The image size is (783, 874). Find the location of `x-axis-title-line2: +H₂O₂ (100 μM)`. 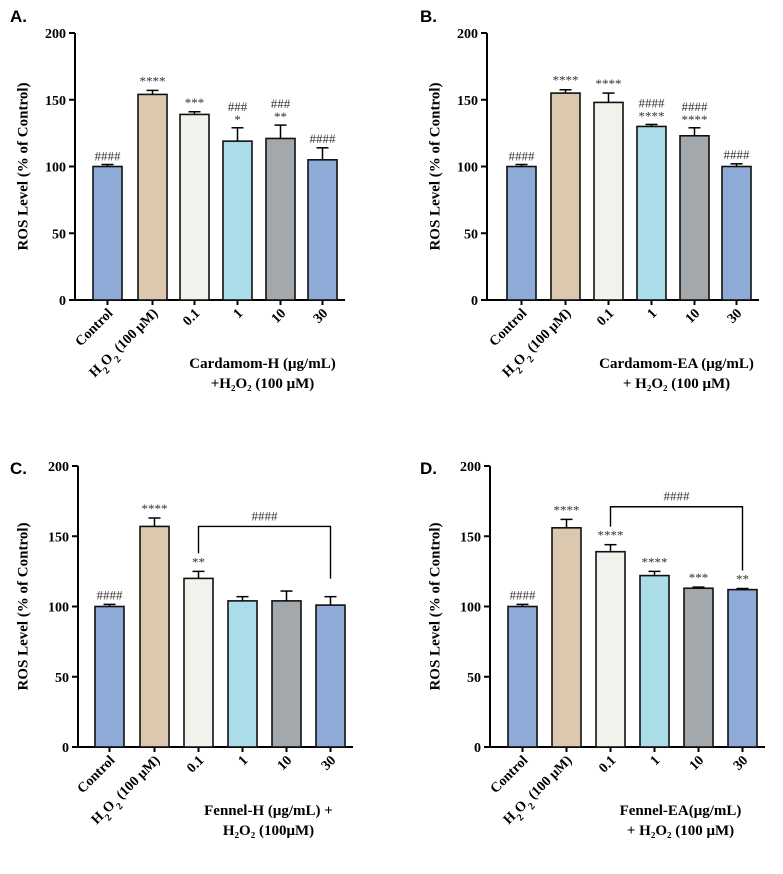

x-axis-title-line2: +H₂O₂ (100 μM) is located at coordinates (263, 384).